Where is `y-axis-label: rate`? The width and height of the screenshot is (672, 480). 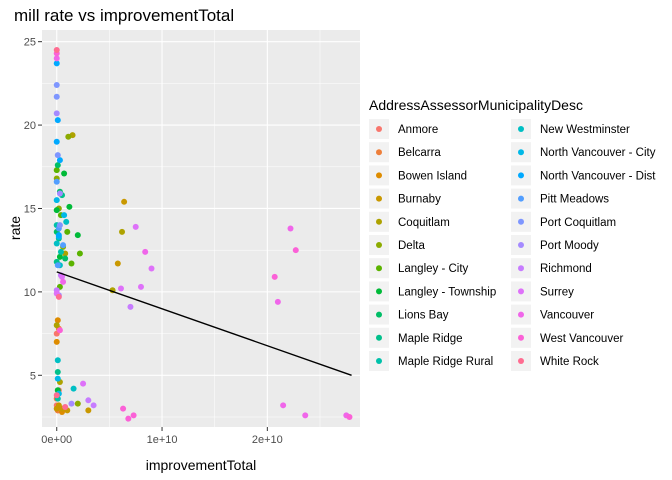 y-axis-label: rate is located at coordinates (15, 228).